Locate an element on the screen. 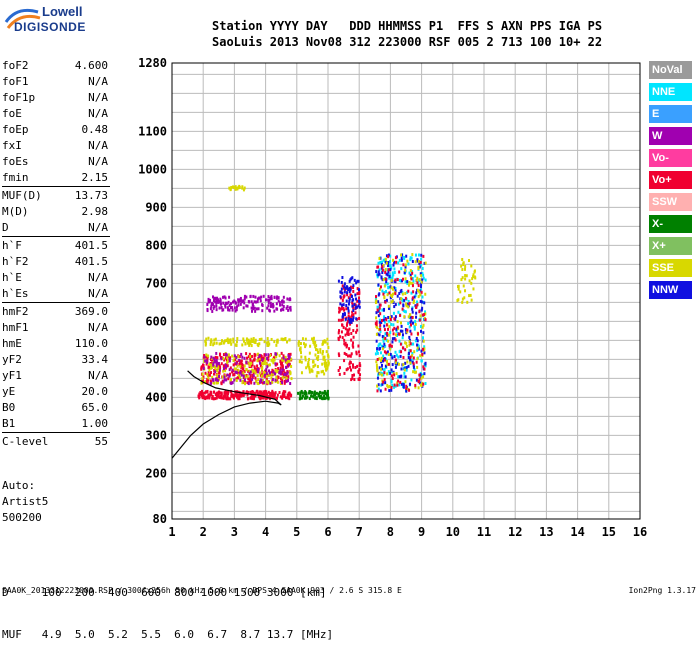 This screenshot has height=656, width=700. param-row: fmin 2.15 is located at coordinates (85, 178).